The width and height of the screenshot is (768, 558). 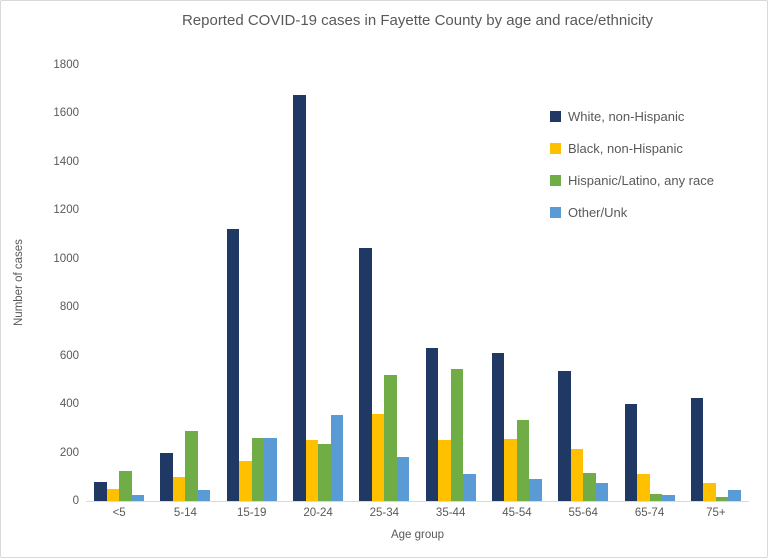 I want to click on y-tick-label: 400, so click(x=69, y=404).